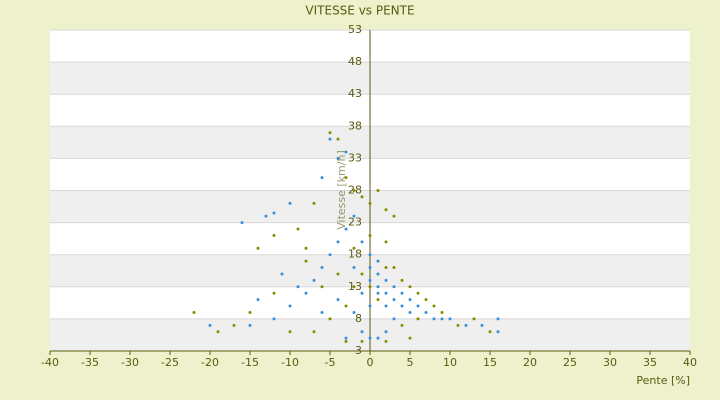 The image size is (720, 400). I want to click on y-tick-label: 18, so click(355, 254).